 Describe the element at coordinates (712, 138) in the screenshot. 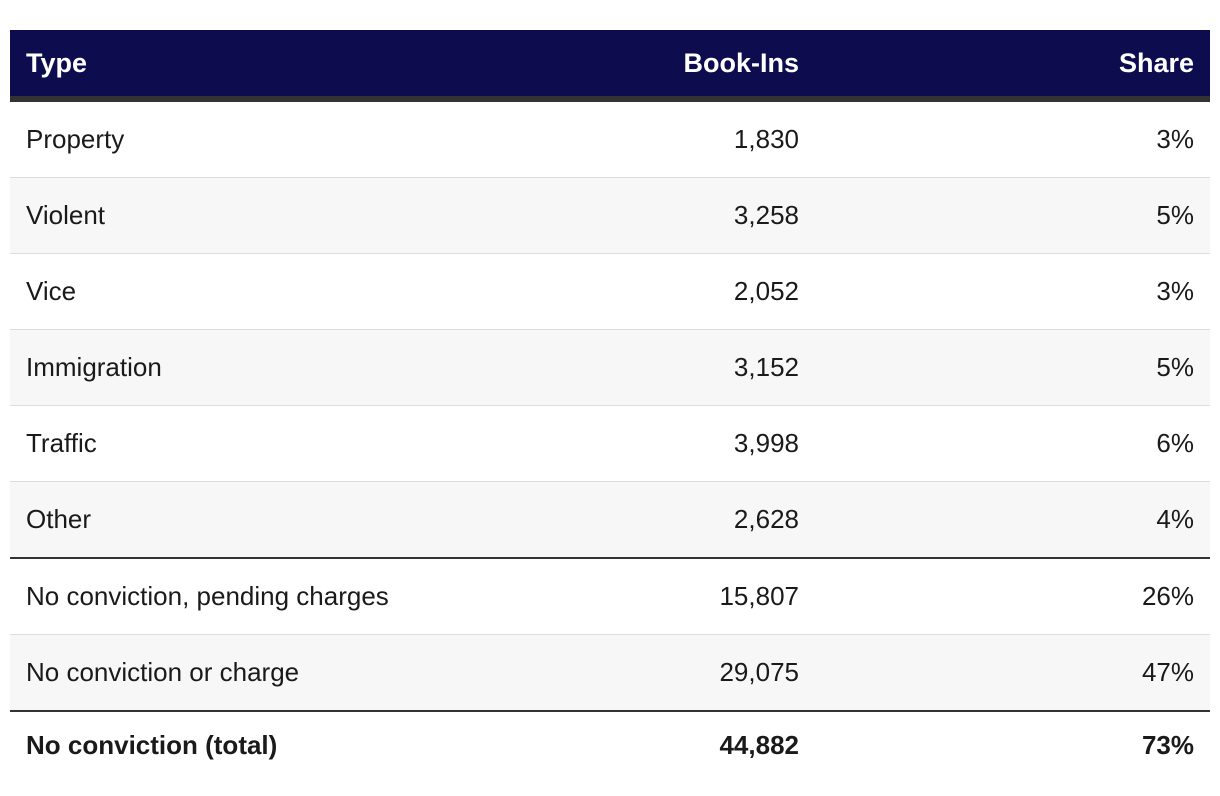

I see `book-ins-cell: 1,830` at that location.